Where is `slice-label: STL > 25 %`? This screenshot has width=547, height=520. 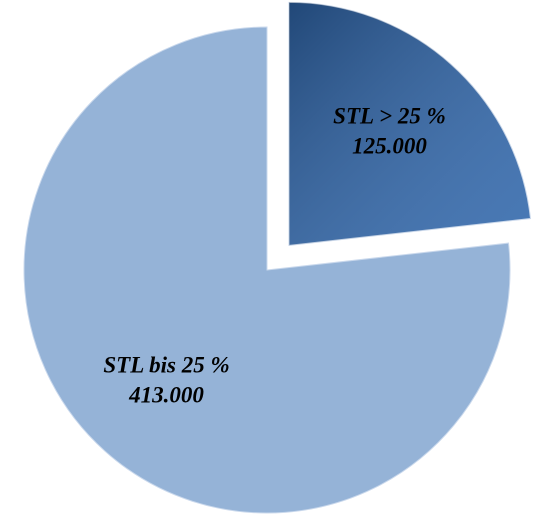
slice-label: STL > 25 % is located at coordinates (389, 115).